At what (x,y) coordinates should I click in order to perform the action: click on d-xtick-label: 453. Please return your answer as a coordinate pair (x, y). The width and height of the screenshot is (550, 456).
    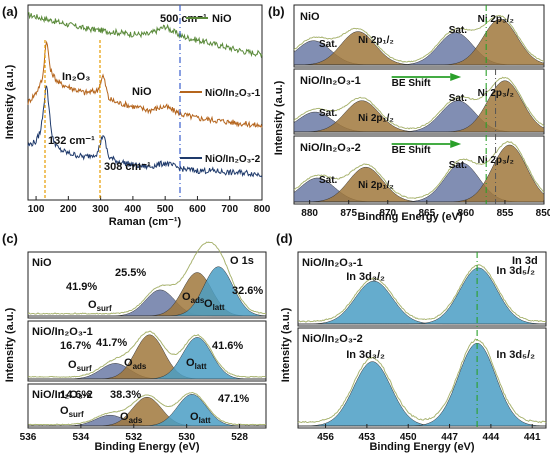
    Looking at the image, I should click on (367, 437).